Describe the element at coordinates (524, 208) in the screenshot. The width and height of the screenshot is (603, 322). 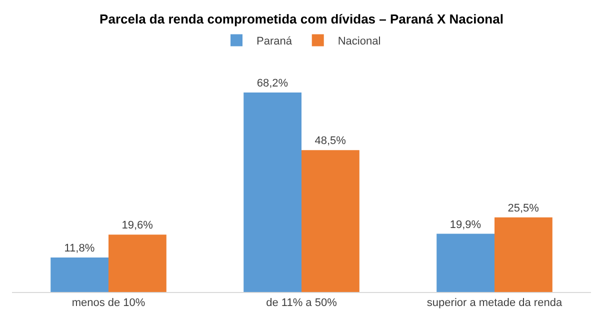
I see `data-label: 25,5%` at that location.